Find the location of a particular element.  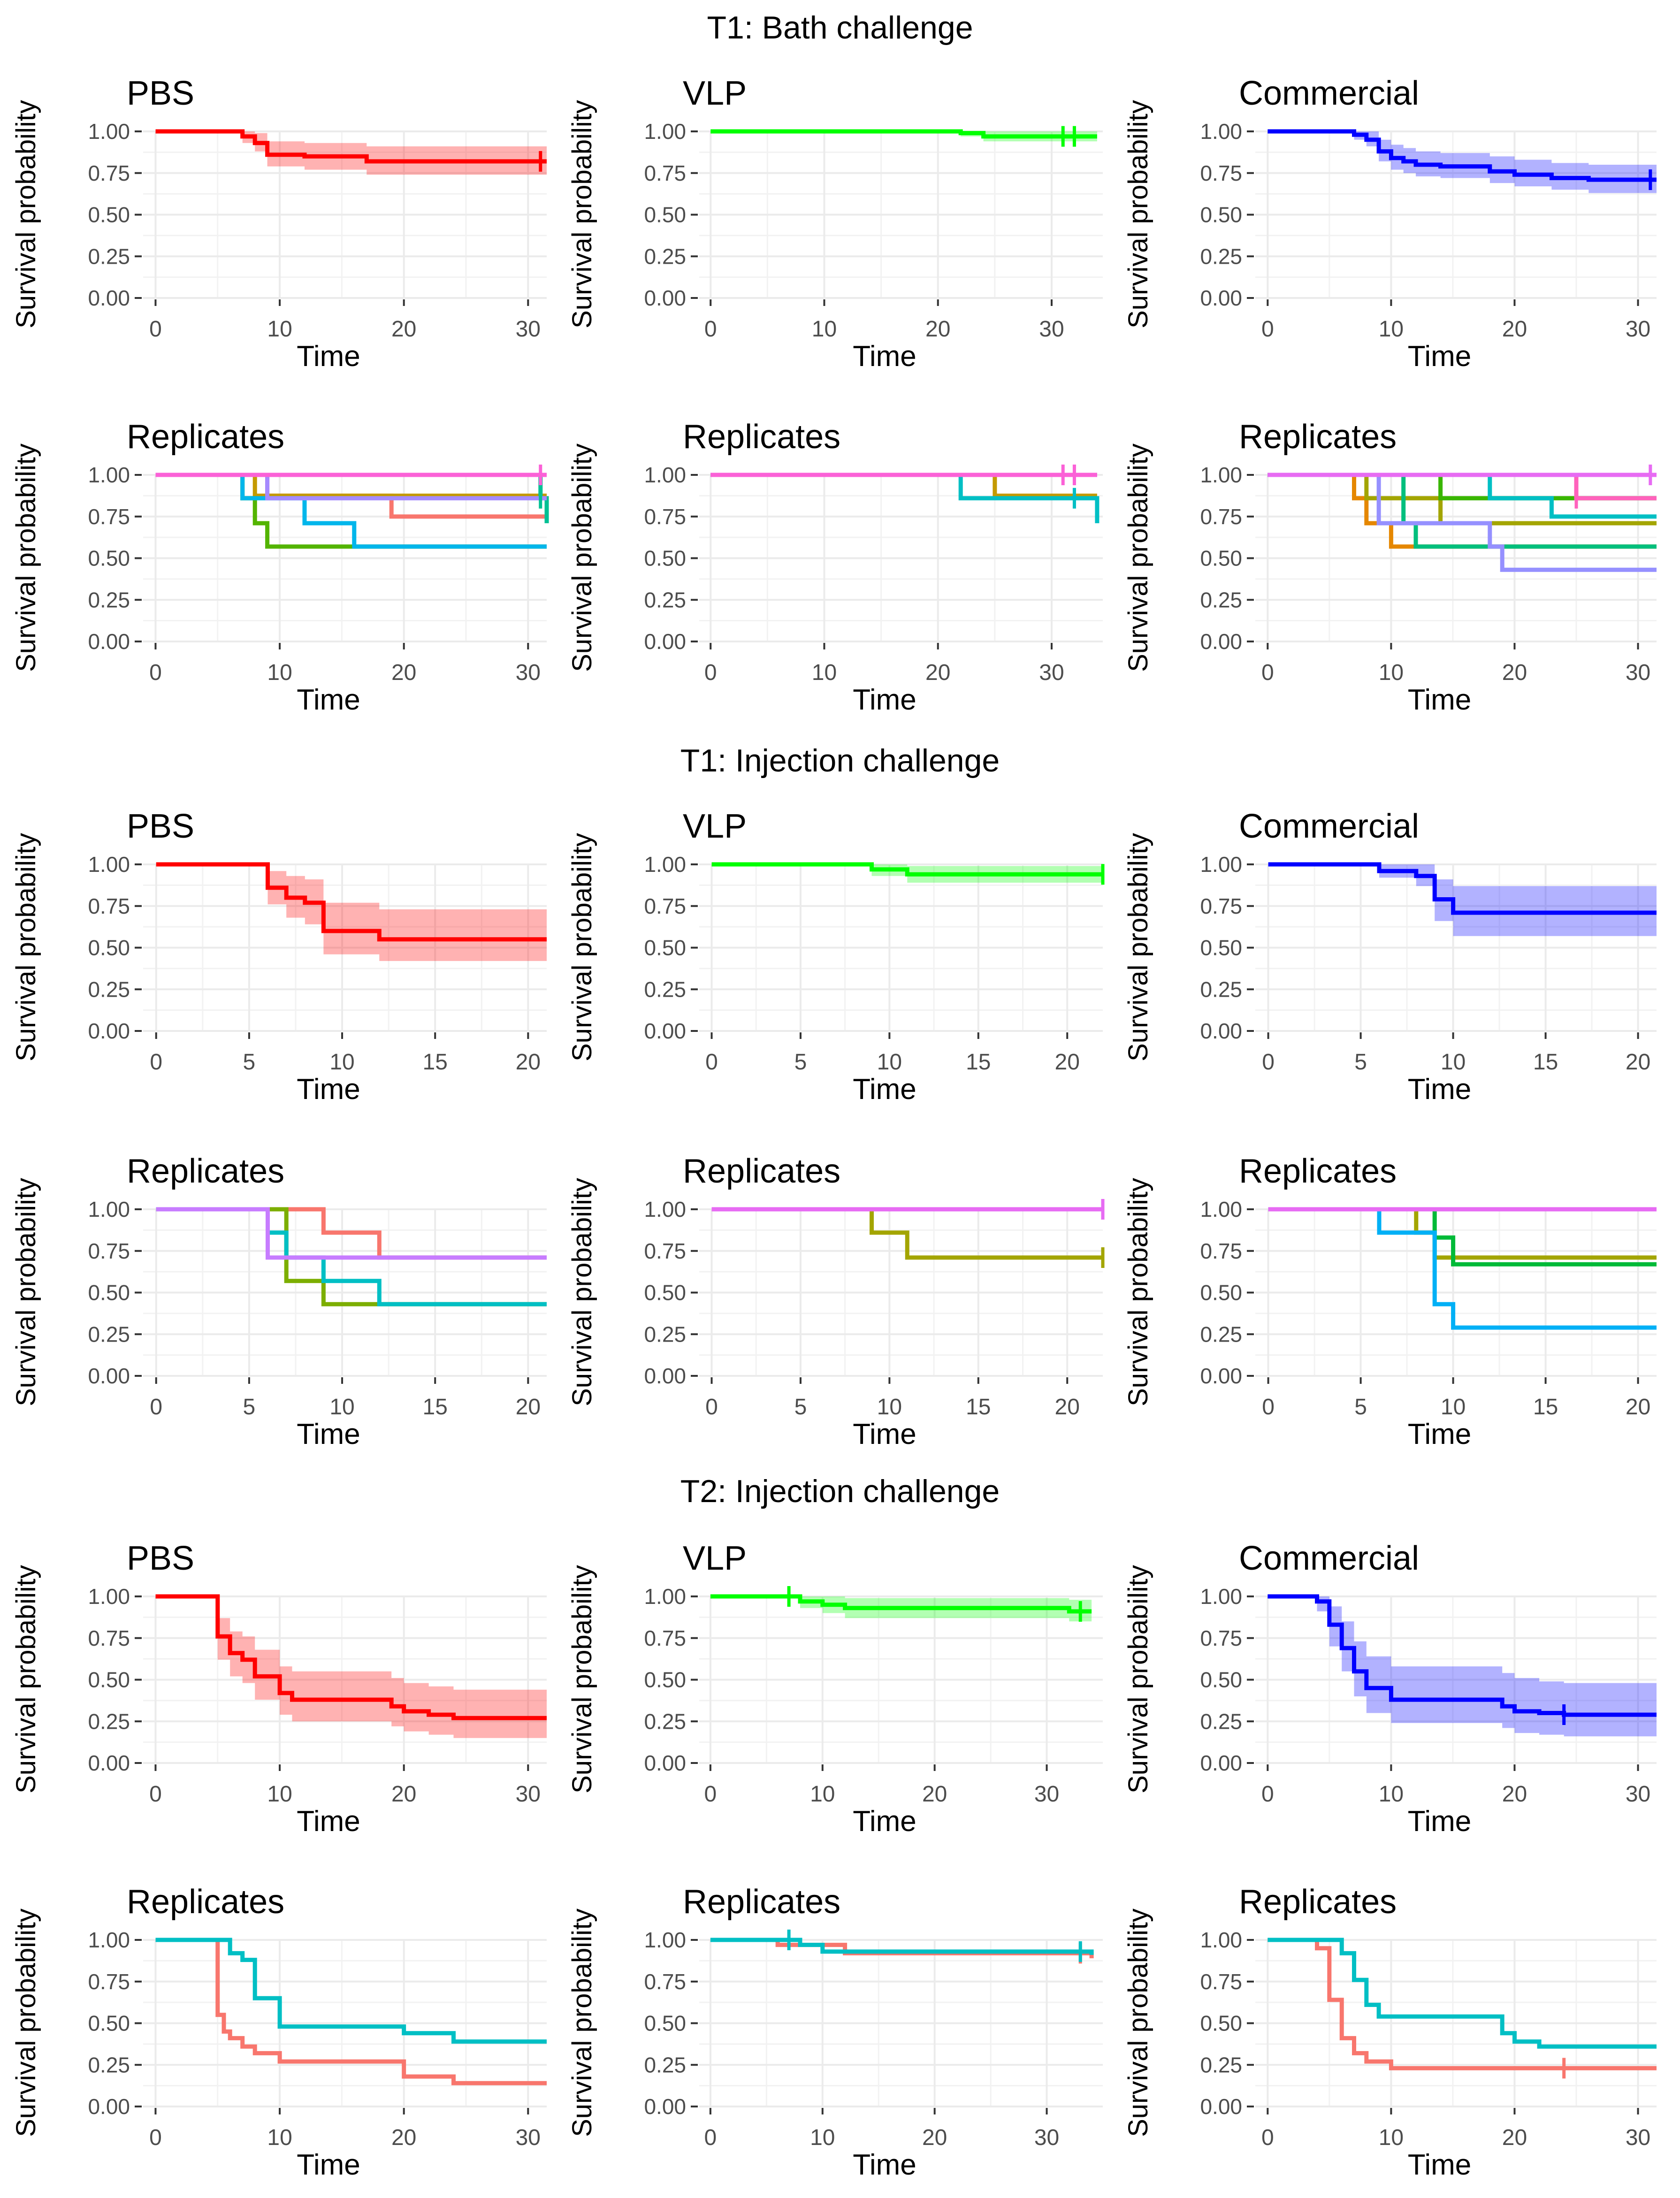

section-title-t2-injection: T2: Injection challenge is located at coordinates (840, 1491).